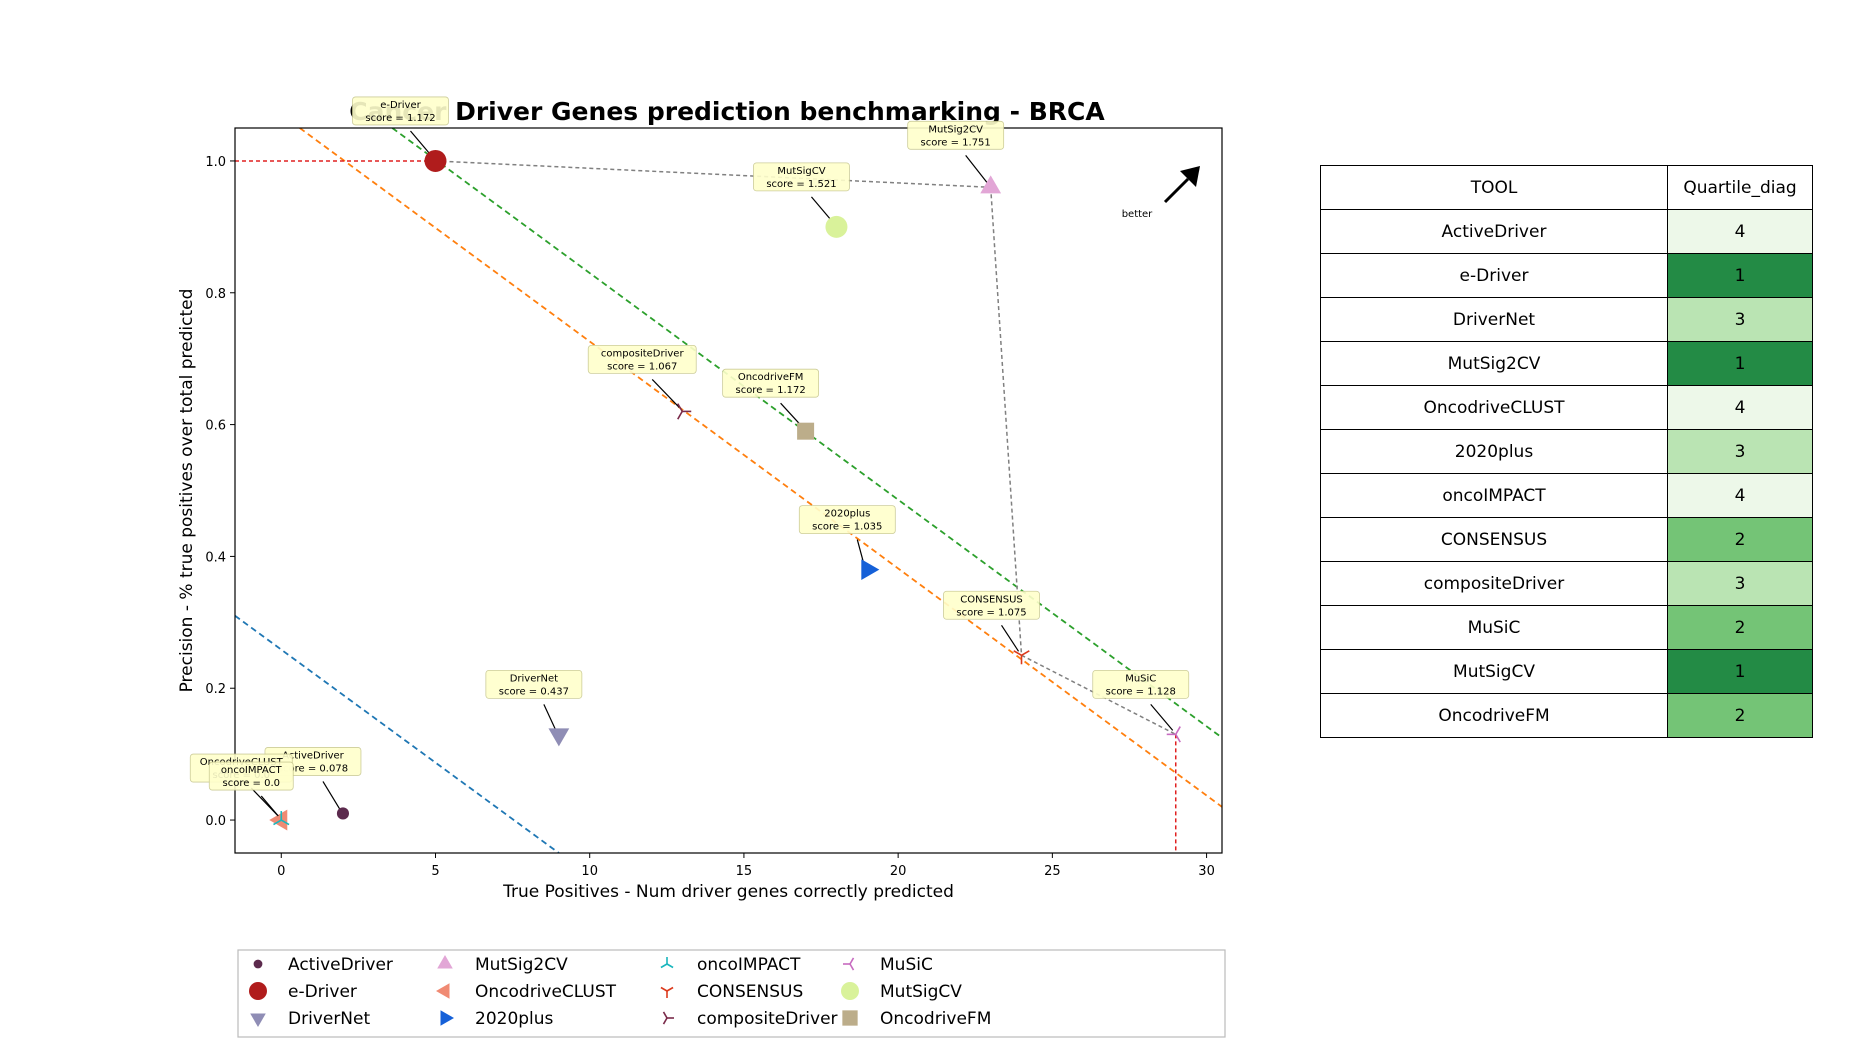  What do you see at coordinates (322, 992) in the screenshot?
I see `legend-label: e-Driver` at bounding box center [322, 992].